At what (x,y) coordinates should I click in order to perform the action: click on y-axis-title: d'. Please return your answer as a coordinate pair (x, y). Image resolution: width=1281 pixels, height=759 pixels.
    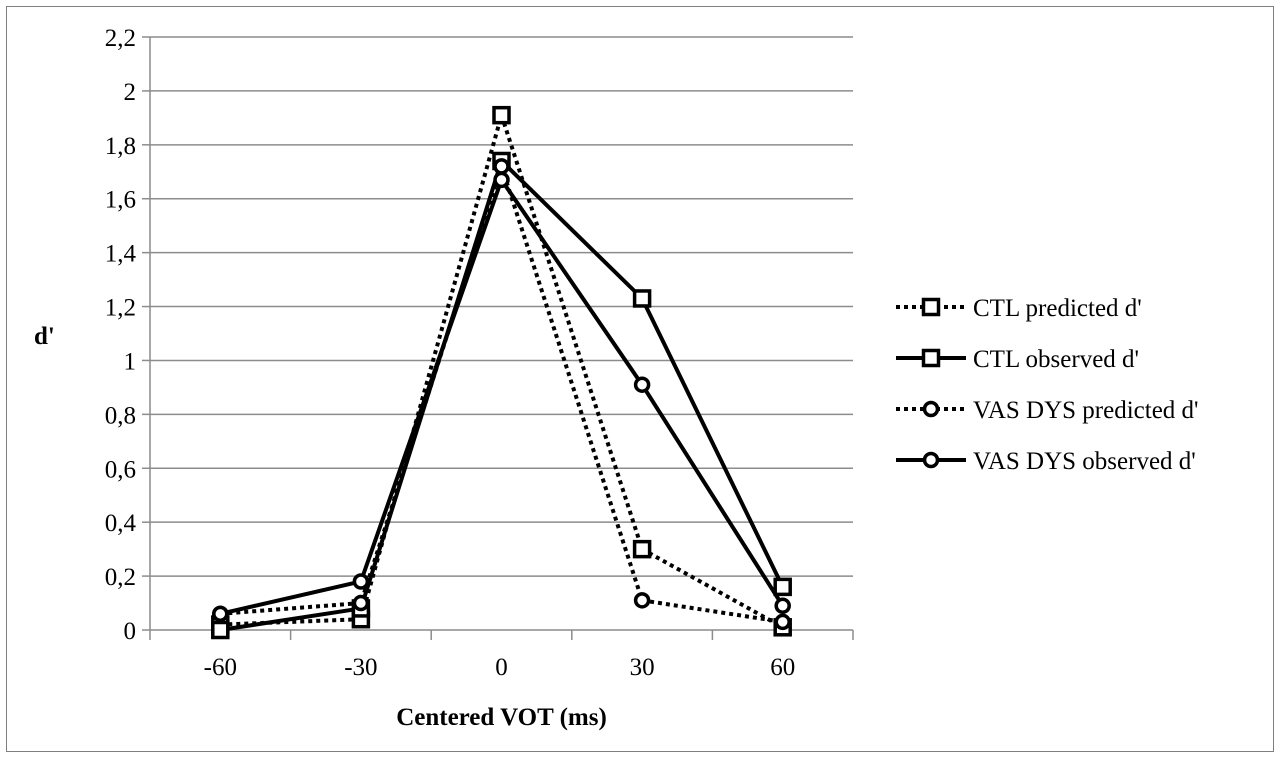
    Looking at the image, I should click on (44, 336).